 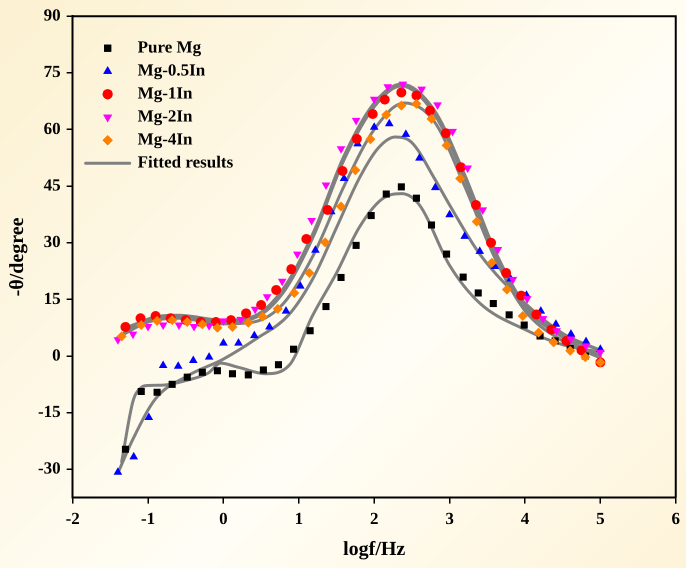 What do you see at coordinates (165, 139) in the screenshot?
I see `legend-label: Mg-4In` at bounding box center [165, 139].